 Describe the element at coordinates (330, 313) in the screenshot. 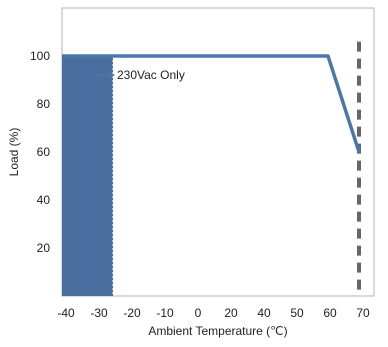

I see `x-tick-label: 60` at that location.